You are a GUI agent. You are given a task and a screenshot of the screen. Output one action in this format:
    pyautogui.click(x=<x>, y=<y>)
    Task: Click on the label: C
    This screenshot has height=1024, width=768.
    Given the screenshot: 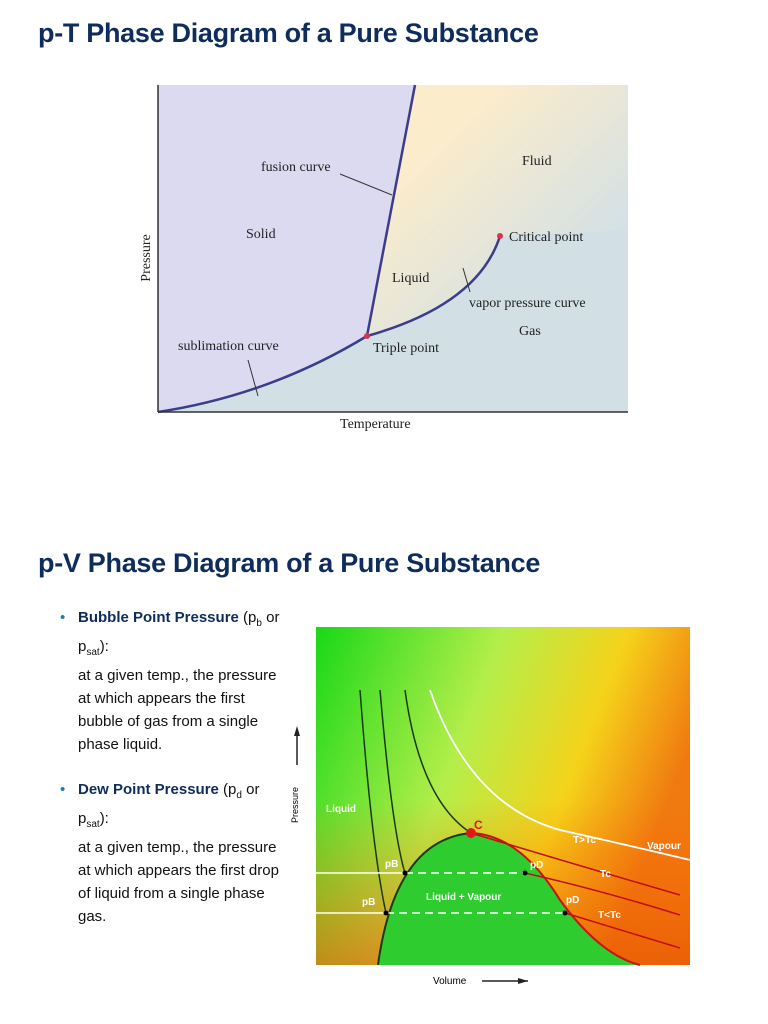 What is the action you would take?
    pyautogui.click(x=478, y=825)
    